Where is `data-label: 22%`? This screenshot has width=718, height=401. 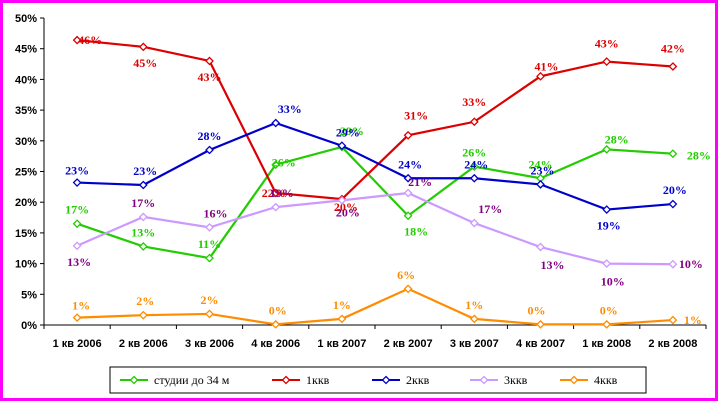
data-label: 22% is located at coordinates (274, 193).